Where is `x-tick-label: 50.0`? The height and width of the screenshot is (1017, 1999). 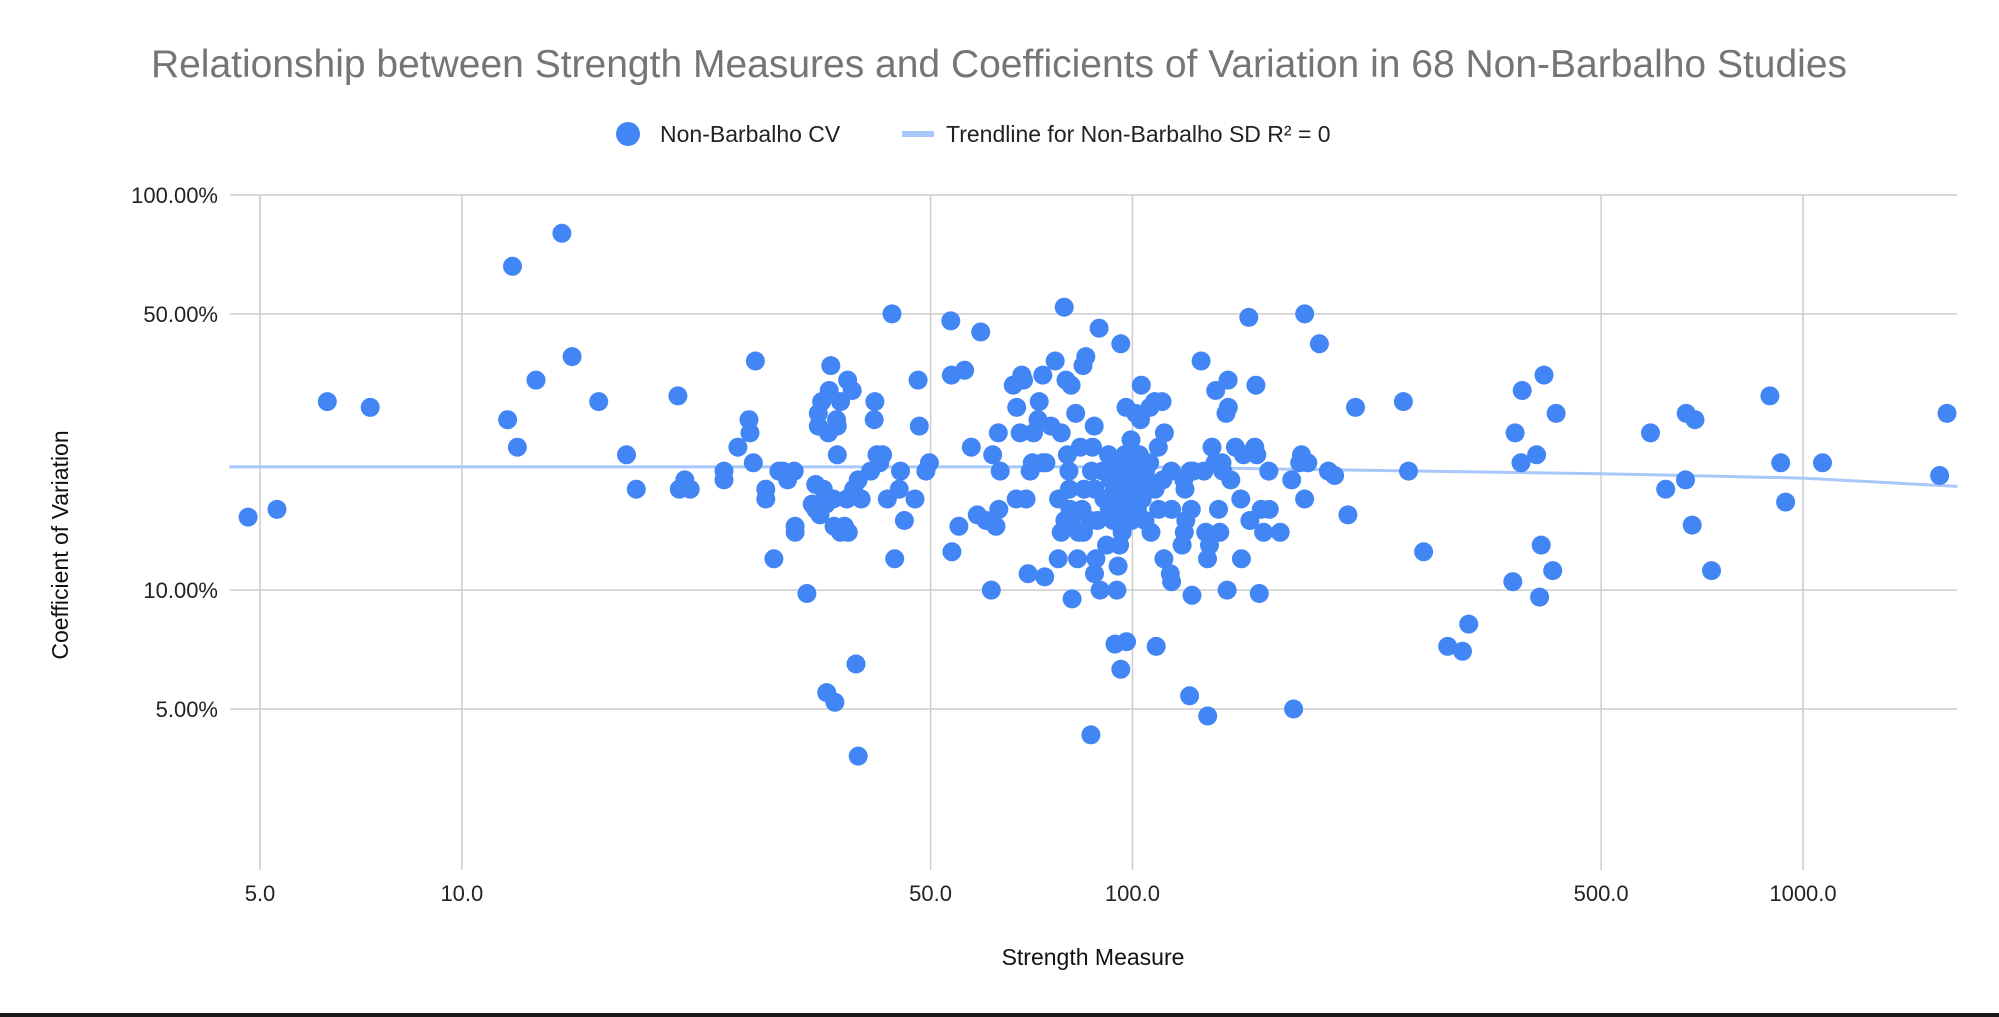 x-tick-label: 50.0 is located at coordinates (930, 893).